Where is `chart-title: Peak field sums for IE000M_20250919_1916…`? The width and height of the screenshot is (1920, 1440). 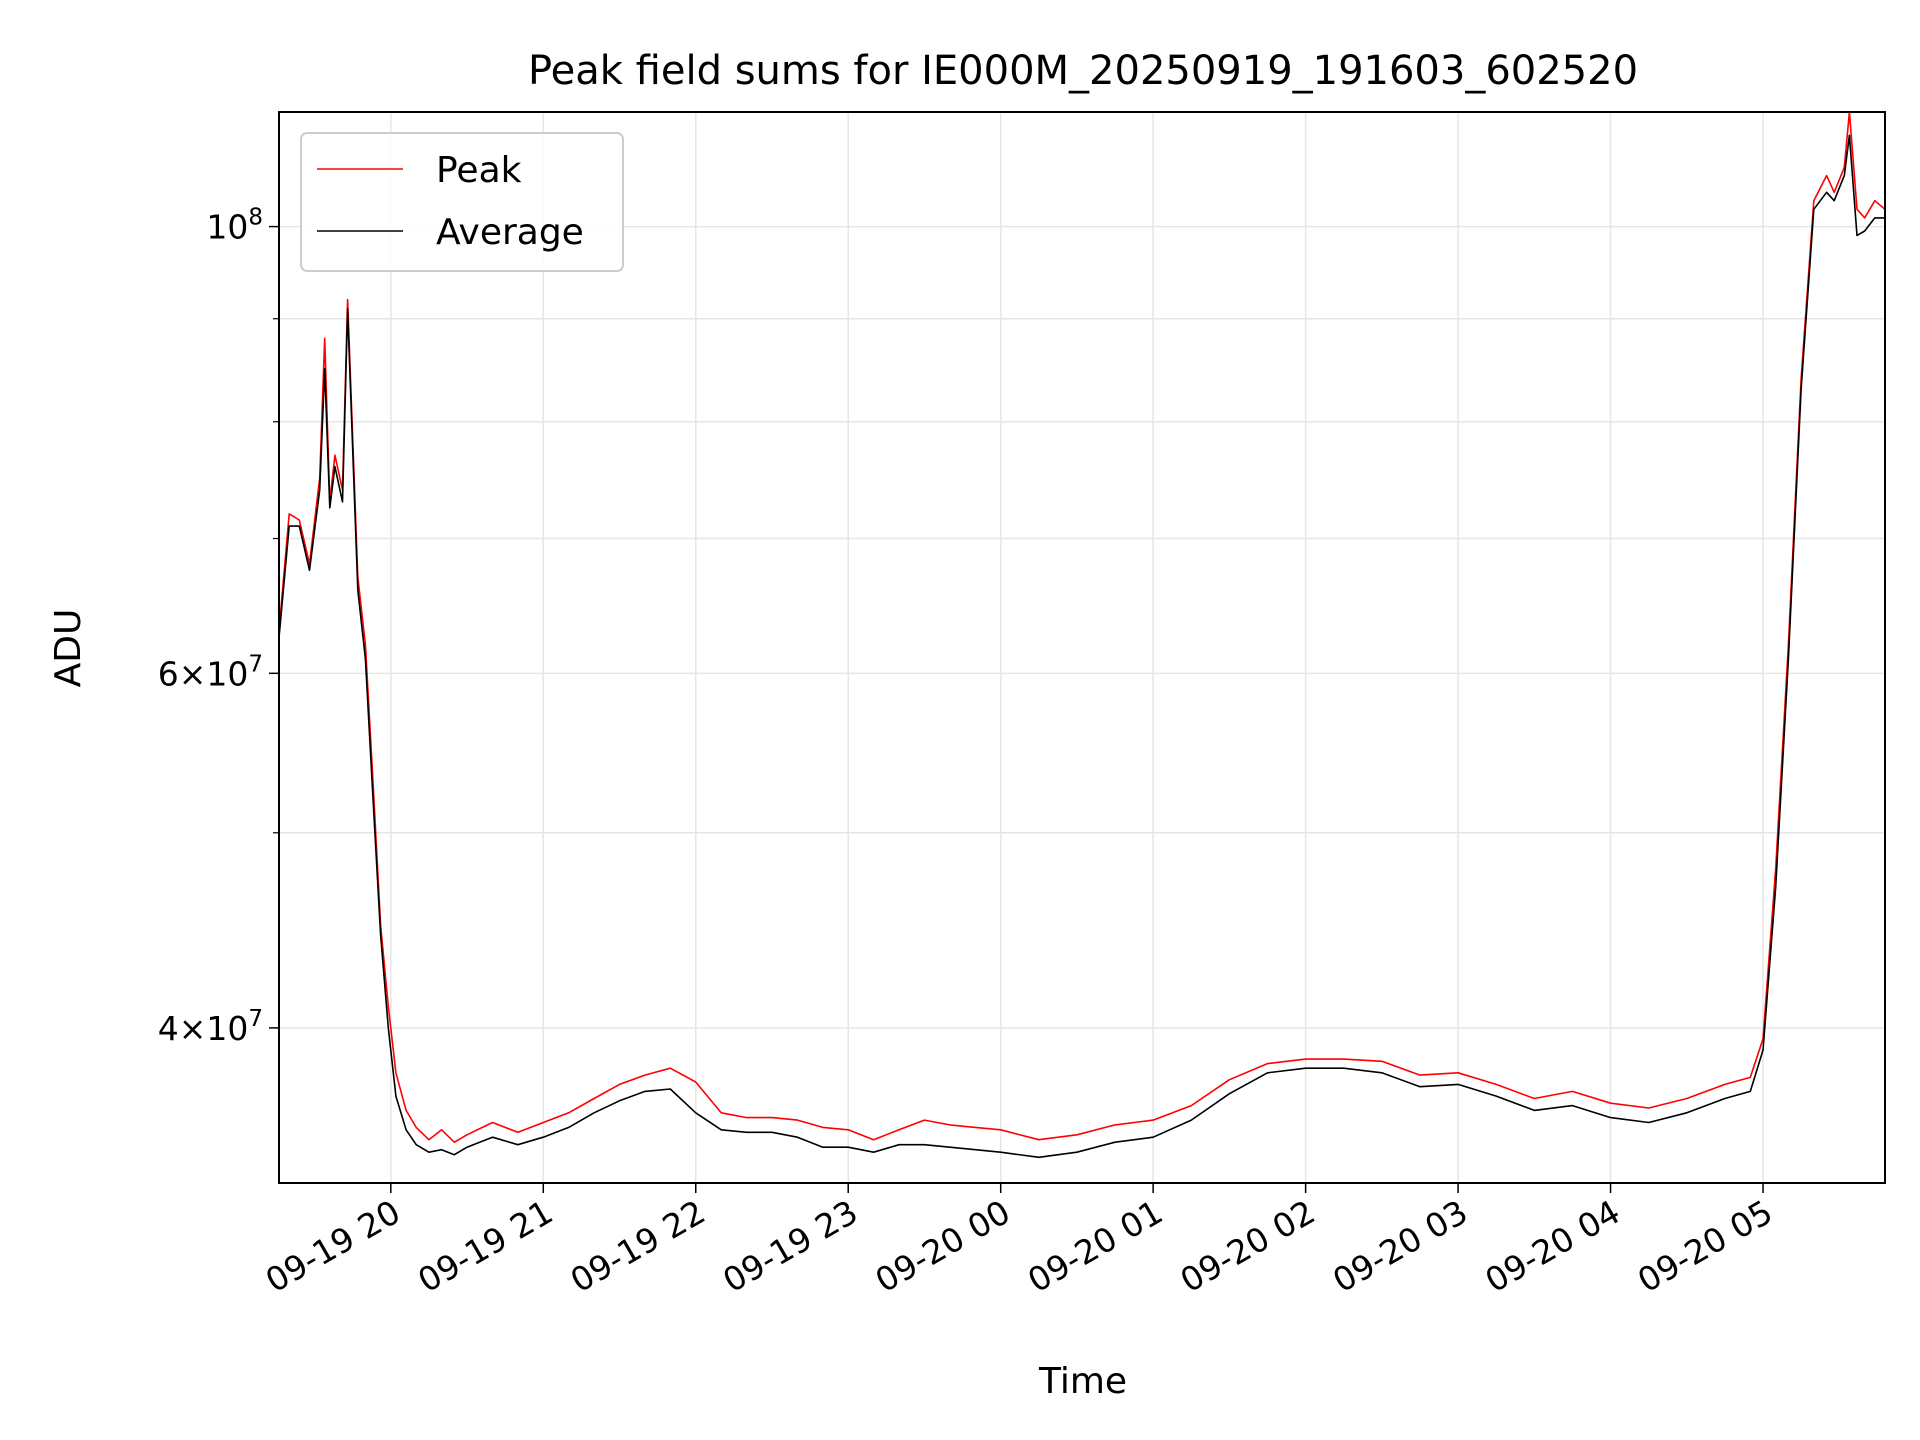
chart-title: Peak field sums for IE000M_20250919_1916… is located at coordinates (1083, 71).